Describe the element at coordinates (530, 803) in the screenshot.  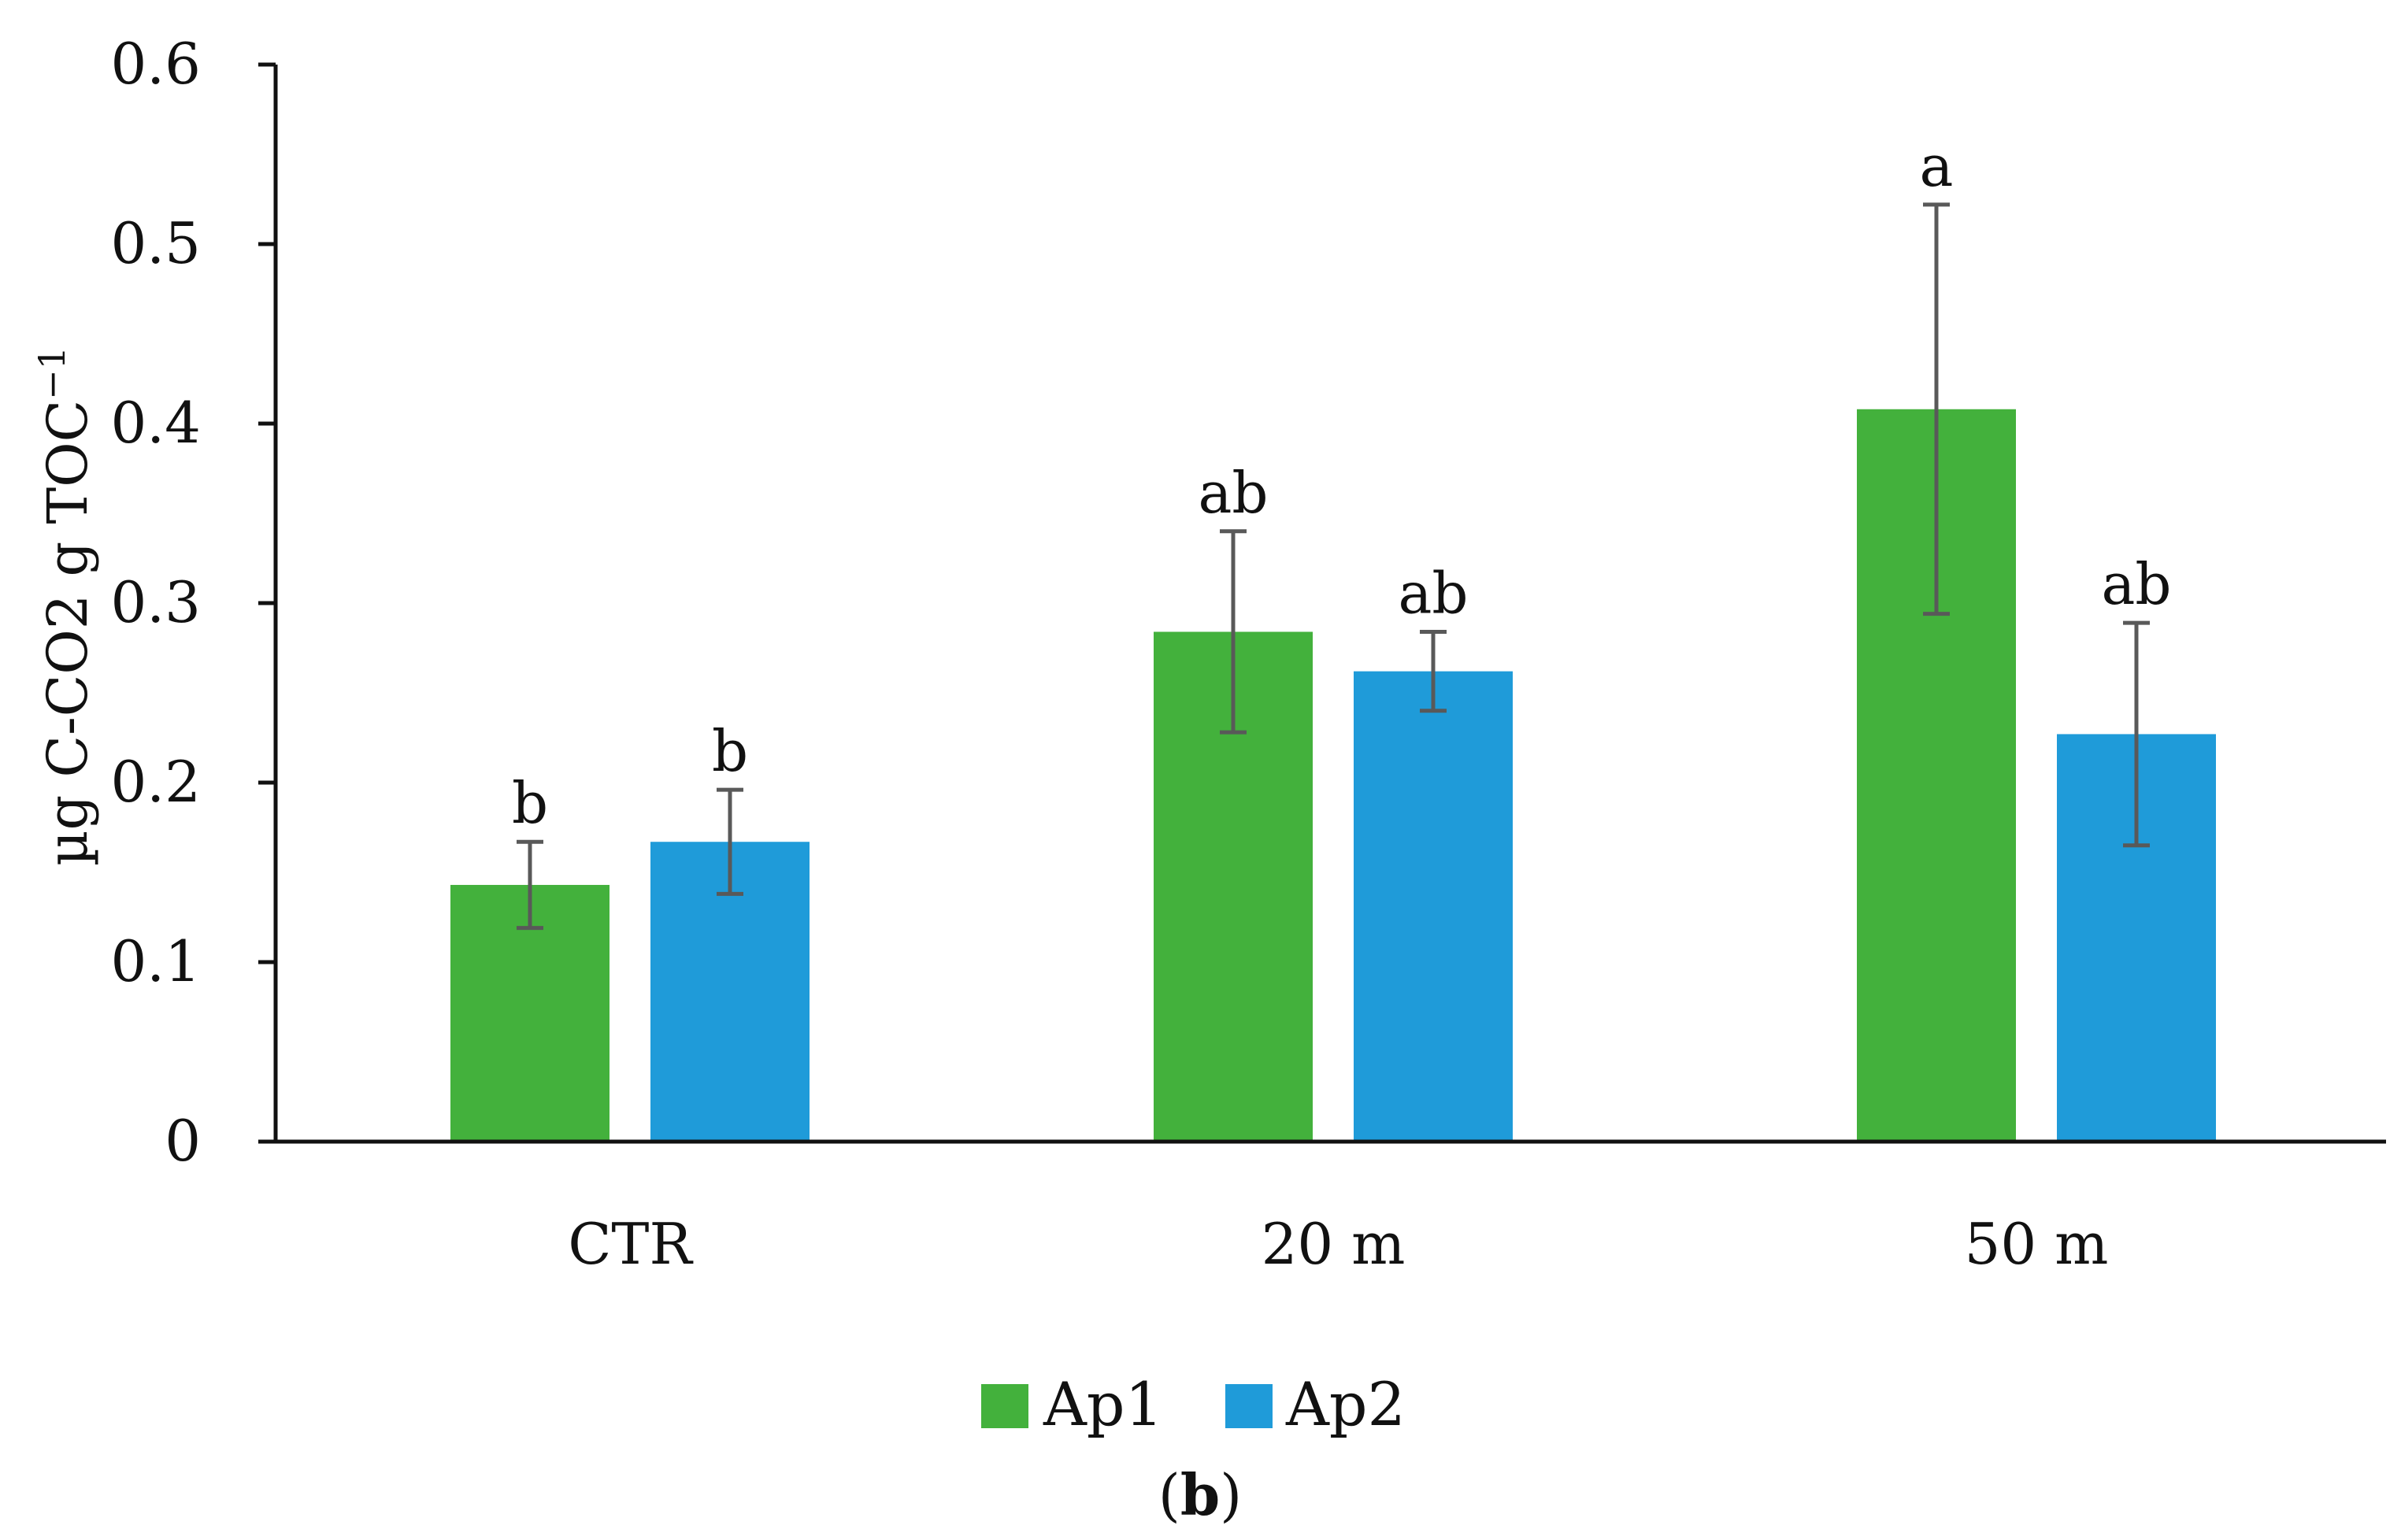
I see `significance-label-ap1-0: b` at that location.